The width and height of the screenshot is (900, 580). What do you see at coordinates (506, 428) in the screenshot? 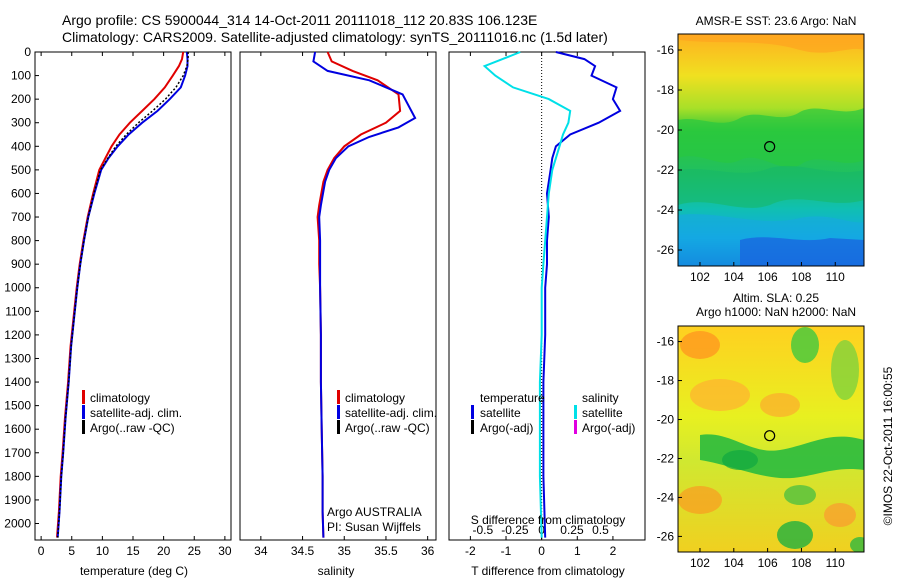
I see `legend-t-argo: Argo(-adj)` at bounding box center [506, 428].